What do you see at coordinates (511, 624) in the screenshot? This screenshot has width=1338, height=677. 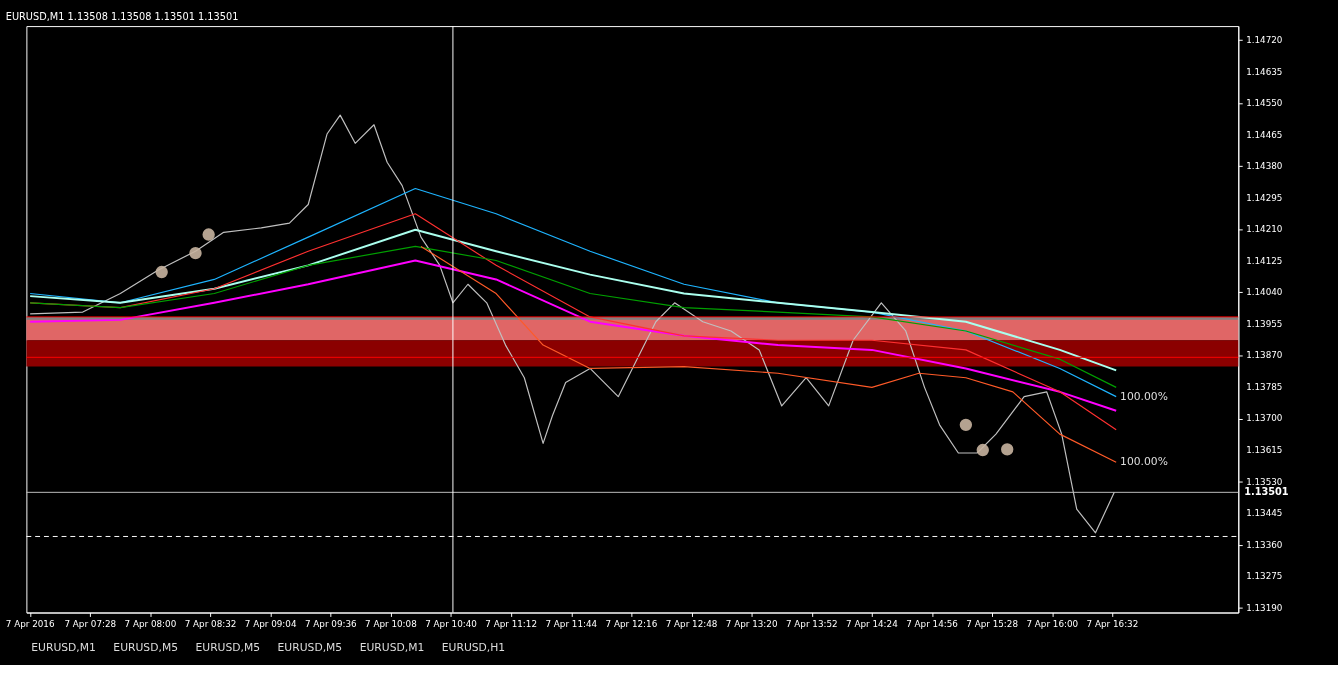 I see `x-tick-label: 7 Apr 11:12` at bounding box center [511, 624].